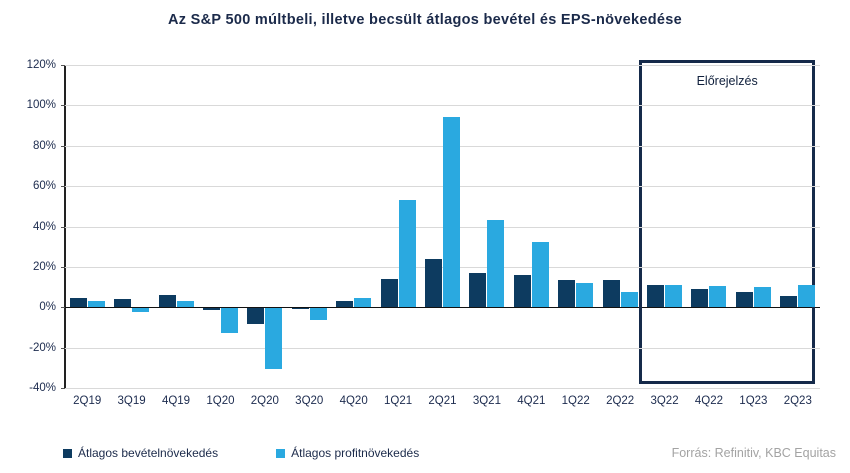 This screenshot has width=850, height=473. I want to click on bar-revenue-1Q22, so click(567, 293).